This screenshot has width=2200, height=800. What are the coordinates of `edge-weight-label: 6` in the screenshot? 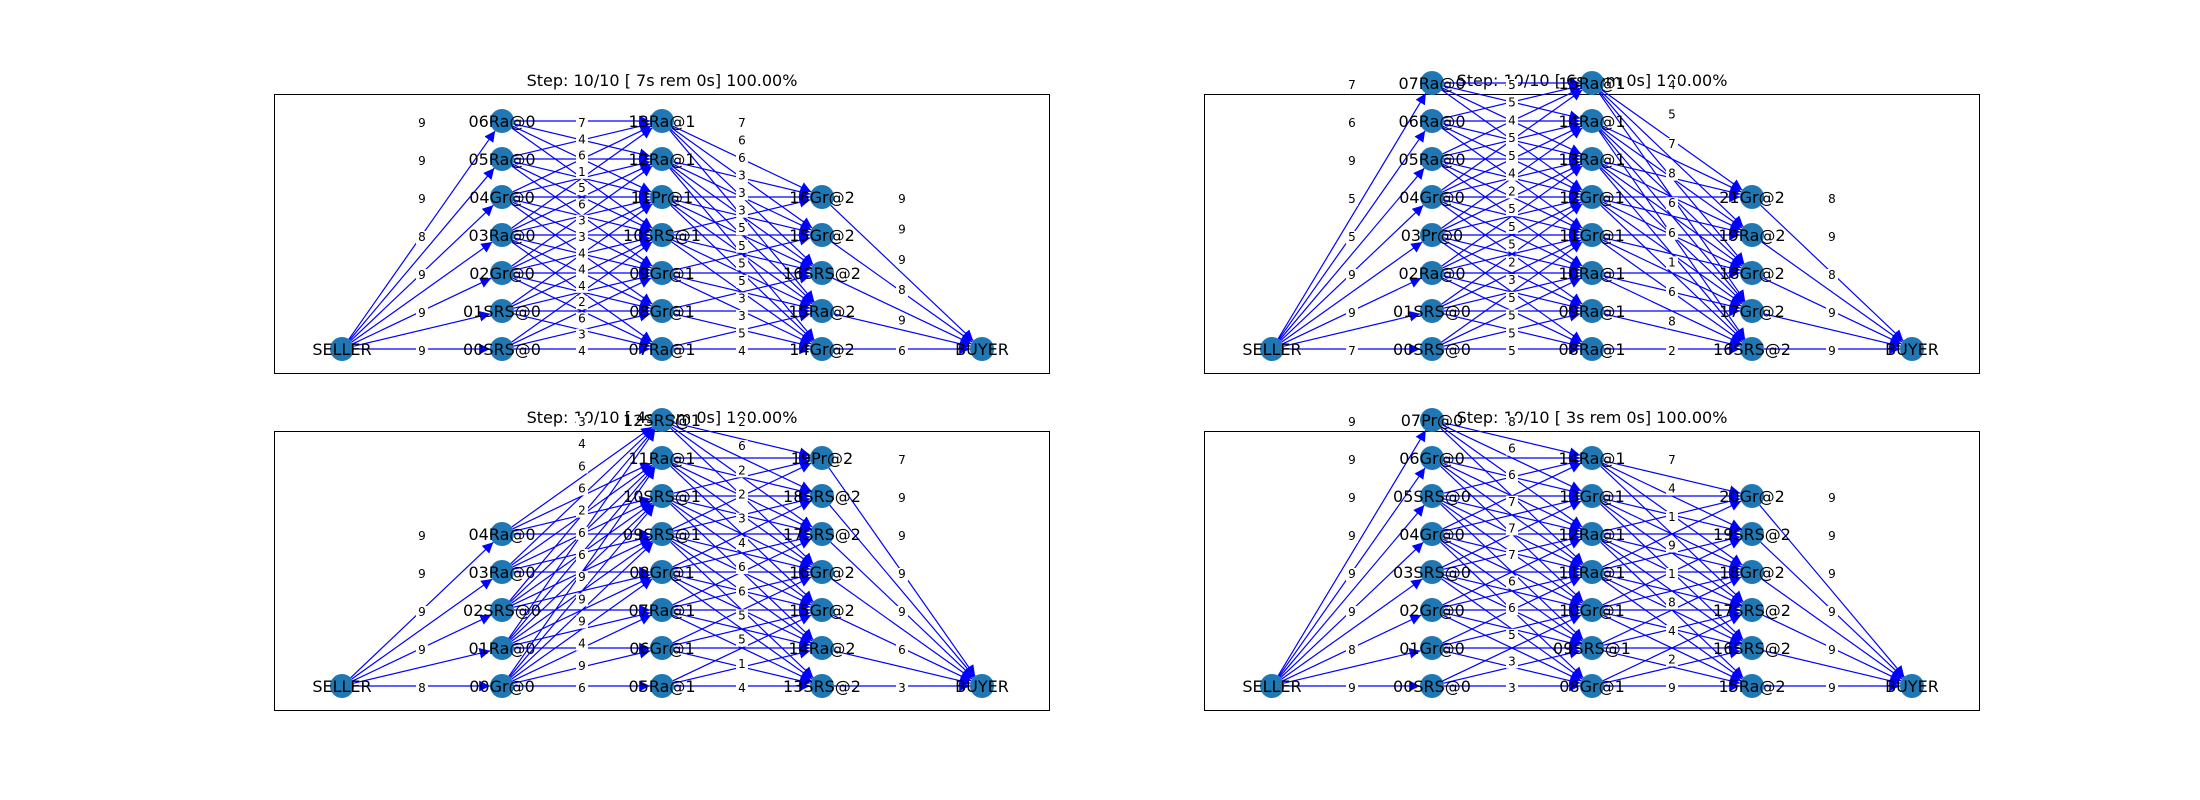 It's located at (582, 466).